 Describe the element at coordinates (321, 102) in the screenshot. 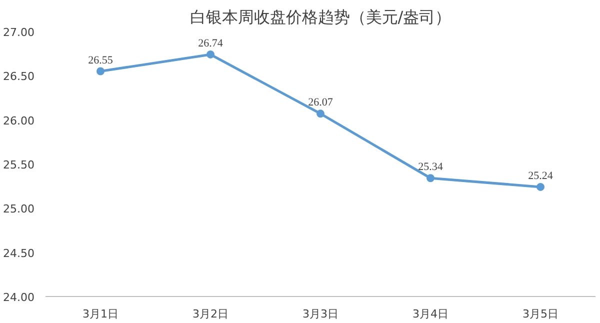

I see `data-label: 26.07` at that location.